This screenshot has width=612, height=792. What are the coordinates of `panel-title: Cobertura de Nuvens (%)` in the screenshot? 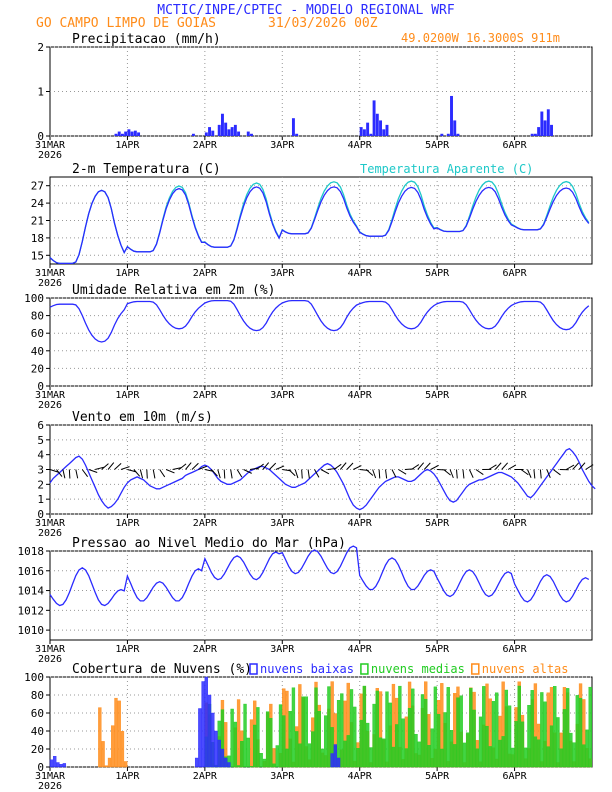 It's located at (162, 669).